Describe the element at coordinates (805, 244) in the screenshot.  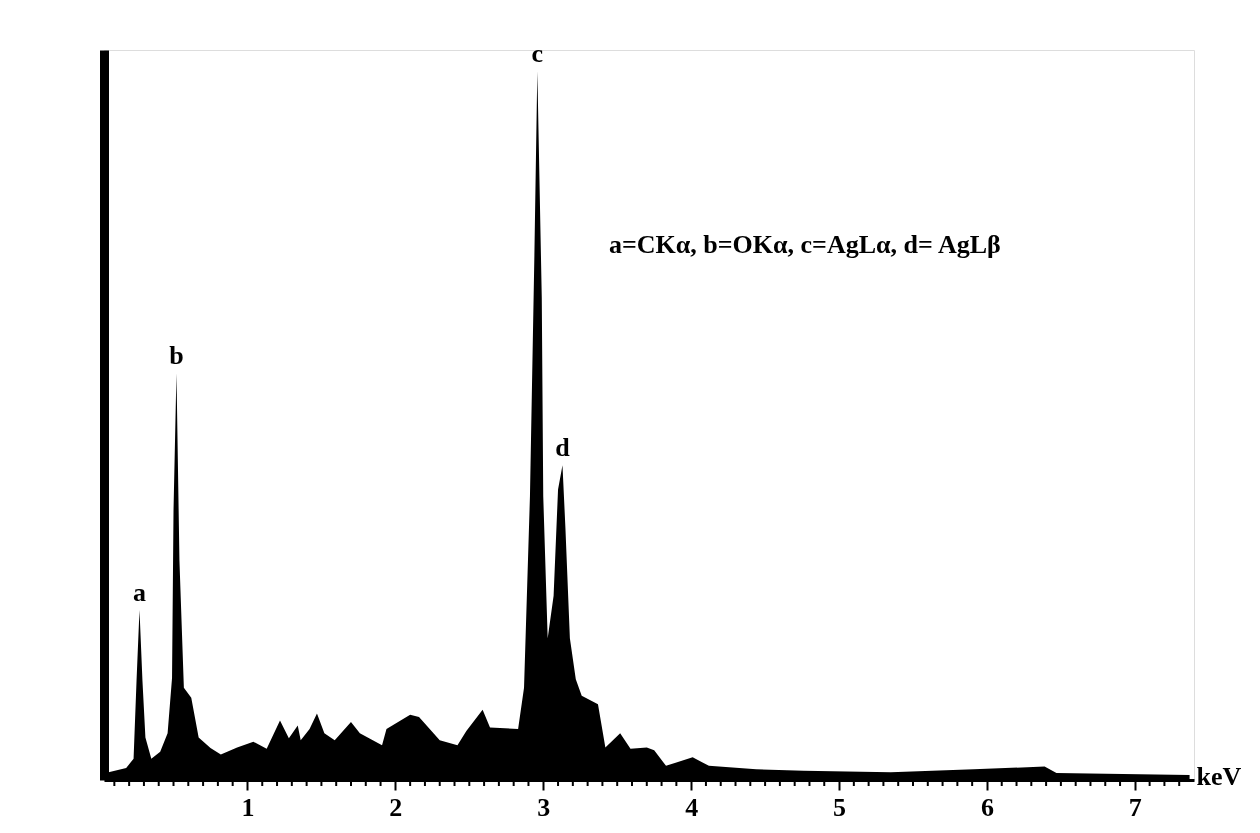
I see `annotation: a=CKα, b=OKα, c=AgLα, d= AgLβ` at that location.